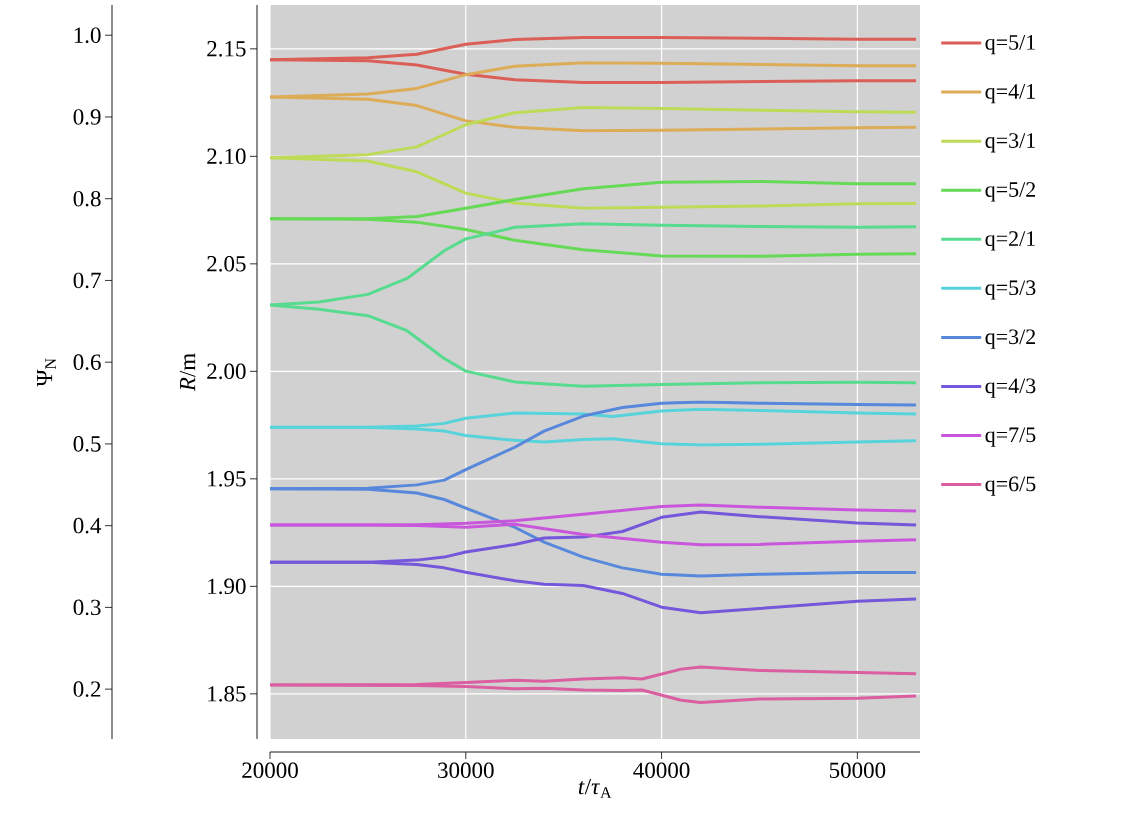 This screenshot has height=839, width=1140. Describe the element at coordinates (1010, 339) in the screenshot. I see `legend-label: q=3/2` at that location.